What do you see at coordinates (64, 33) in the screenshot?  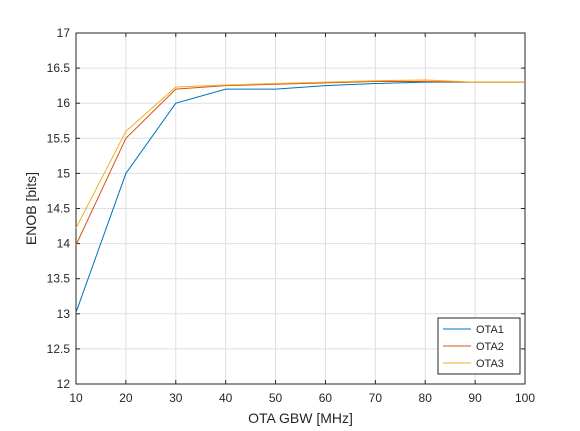 I see `y-tick-label: 17` at bounding box center [64, 33].